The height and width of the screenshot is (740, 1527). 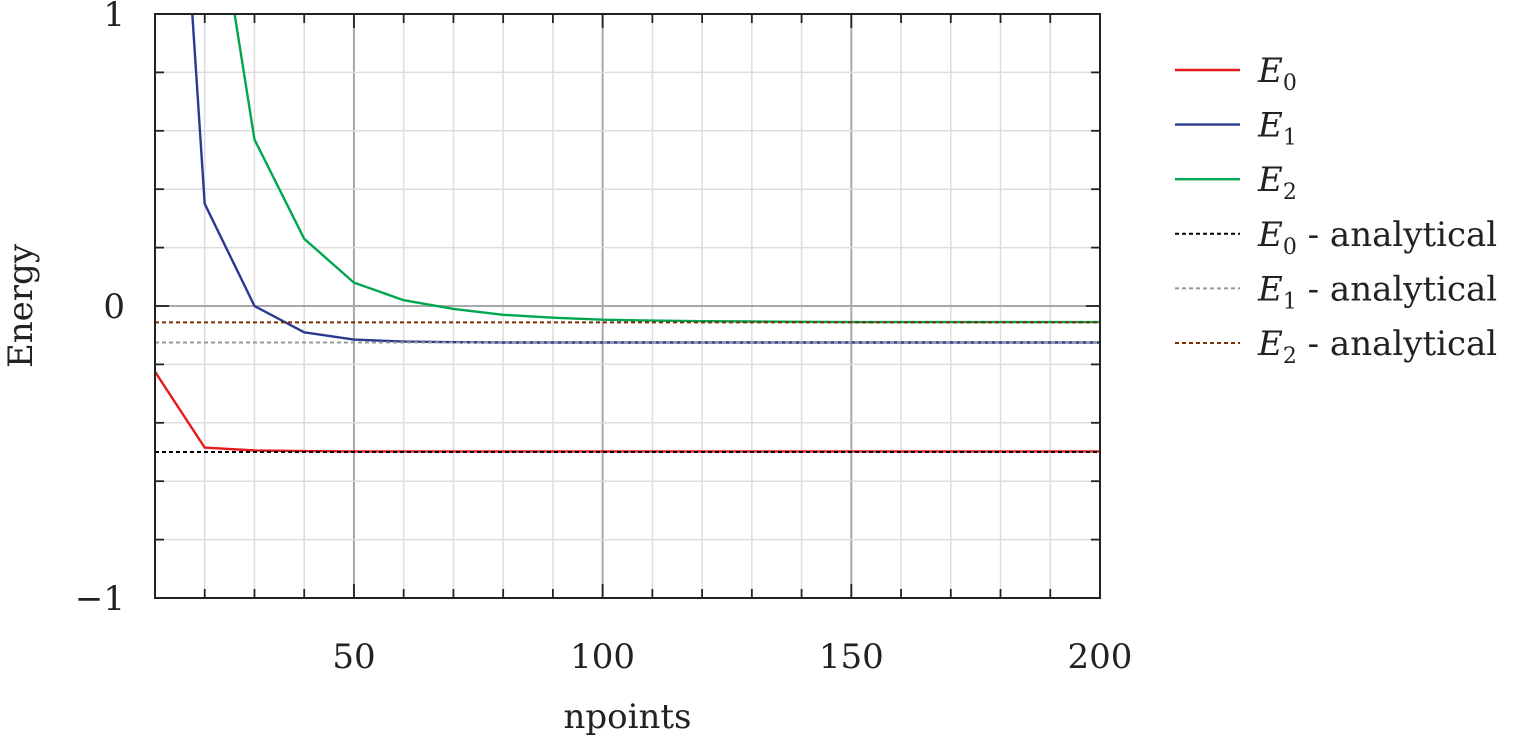 I want to click on x-axis-title: npoints, so click(x=627, y=717).